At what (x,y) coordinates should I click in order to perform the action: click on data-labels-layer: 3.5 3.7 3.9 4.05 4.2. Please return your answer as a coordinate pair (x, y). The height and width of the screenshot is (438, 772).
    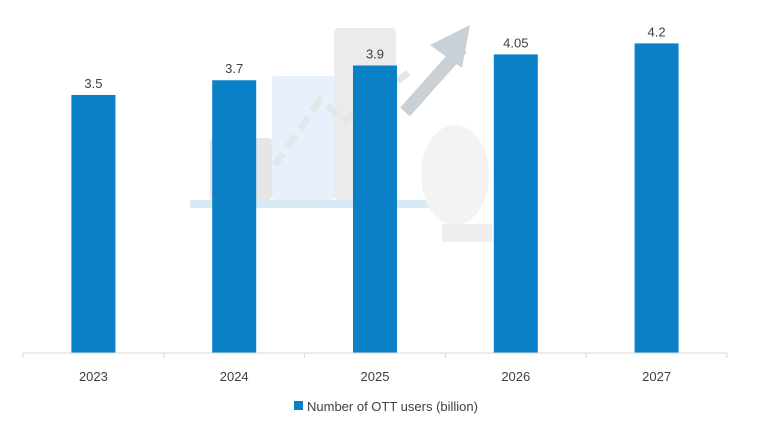
    Looking at the image, I should click on (374, 57).